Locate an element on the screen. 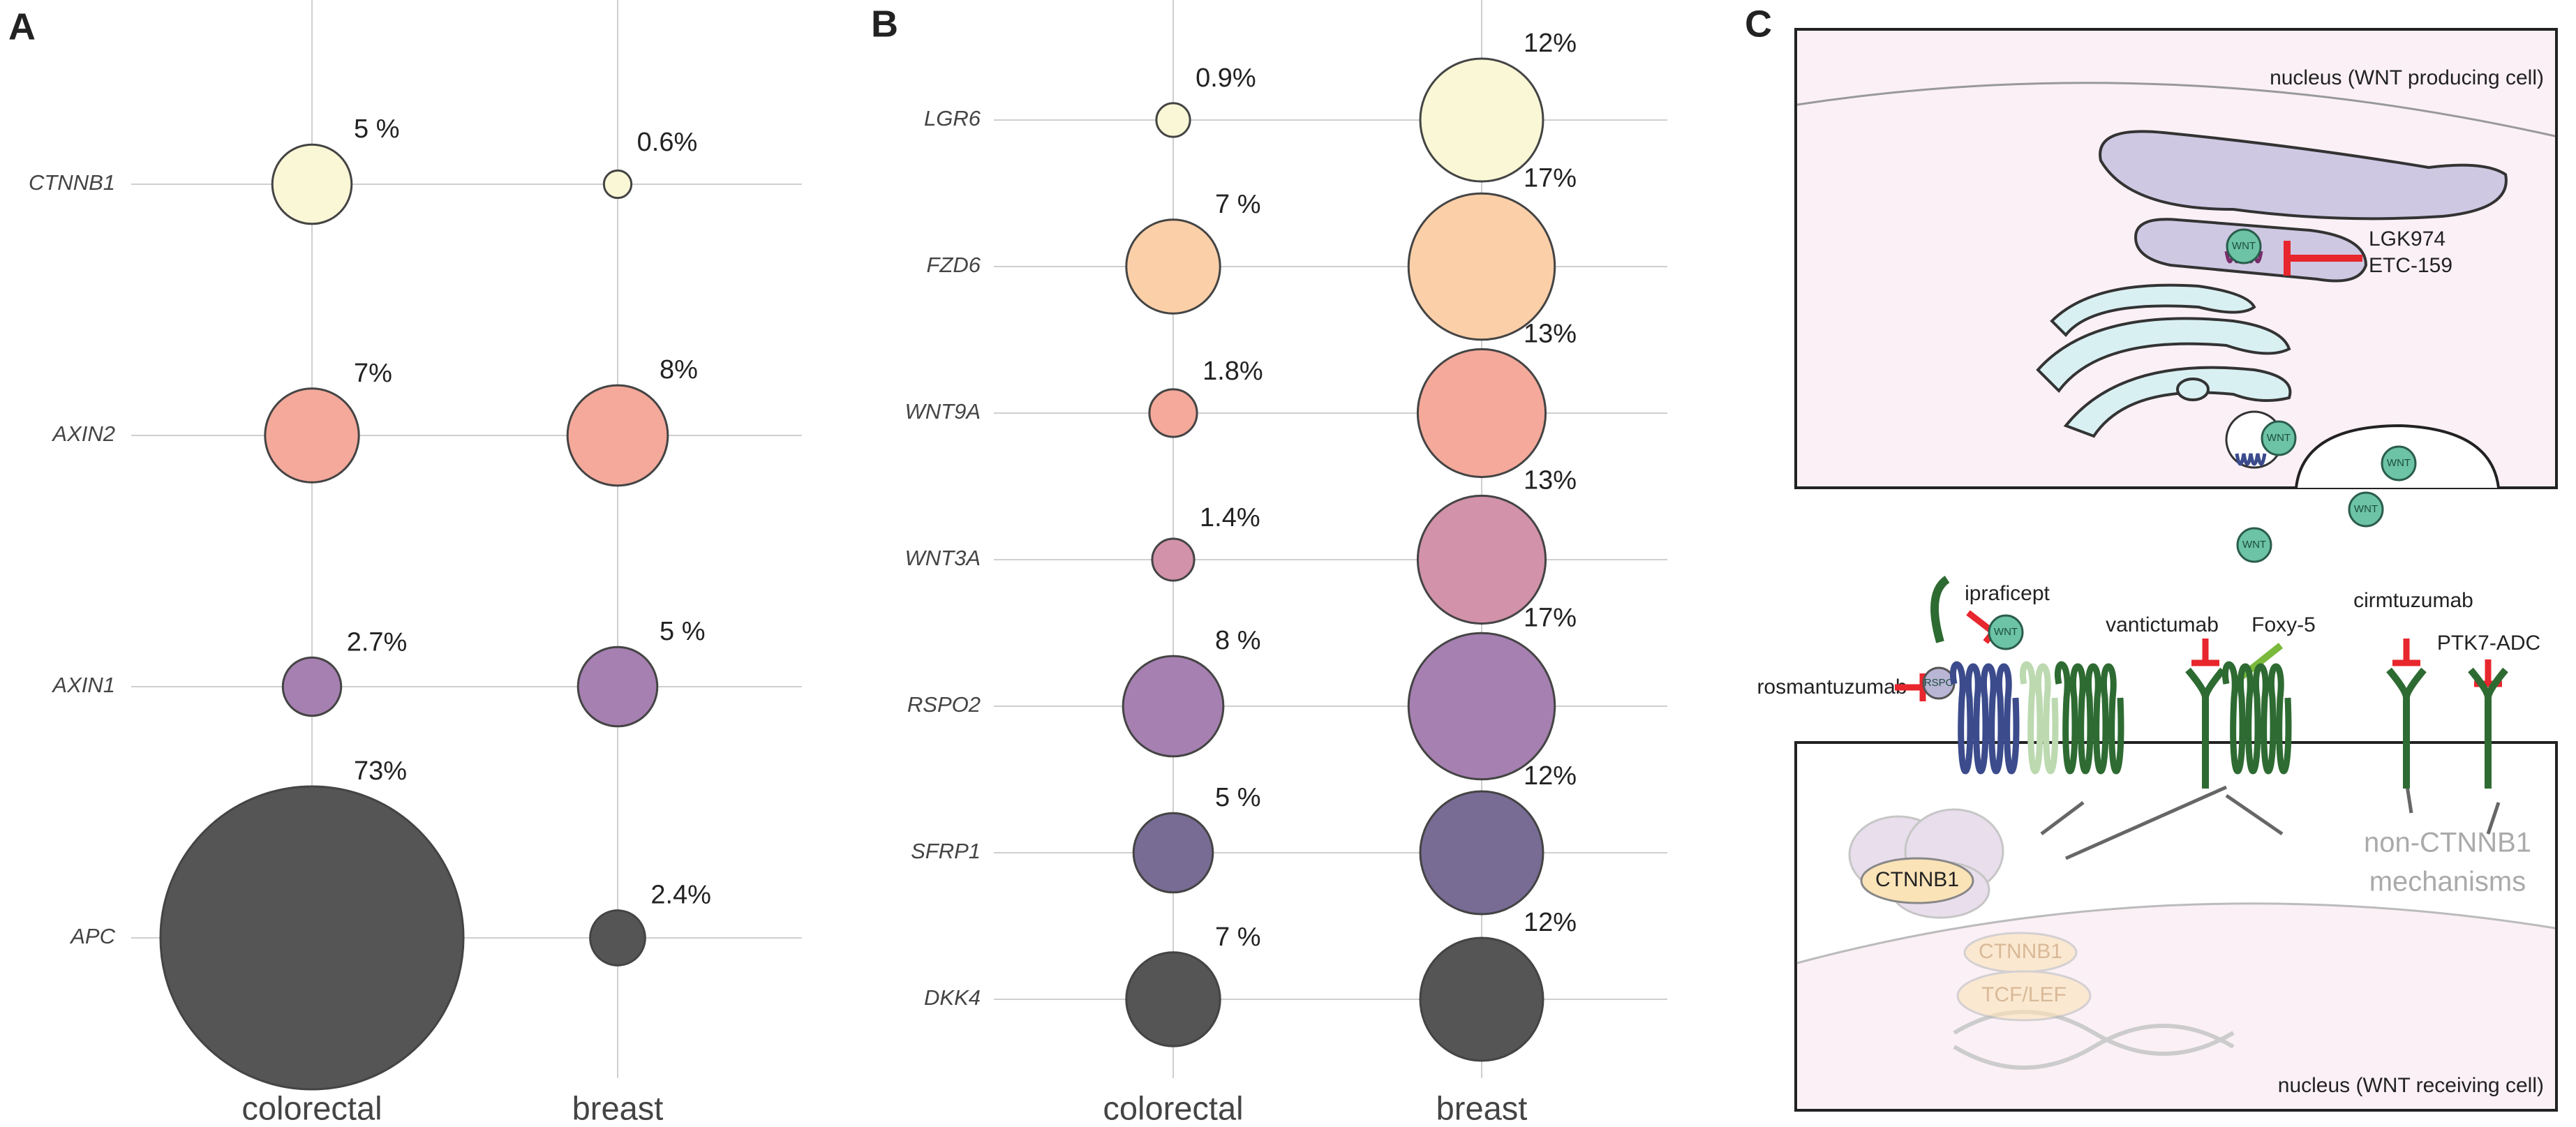 This screenshot has width=2576, height=1127. transcription is located at coordinates (2024, 977).